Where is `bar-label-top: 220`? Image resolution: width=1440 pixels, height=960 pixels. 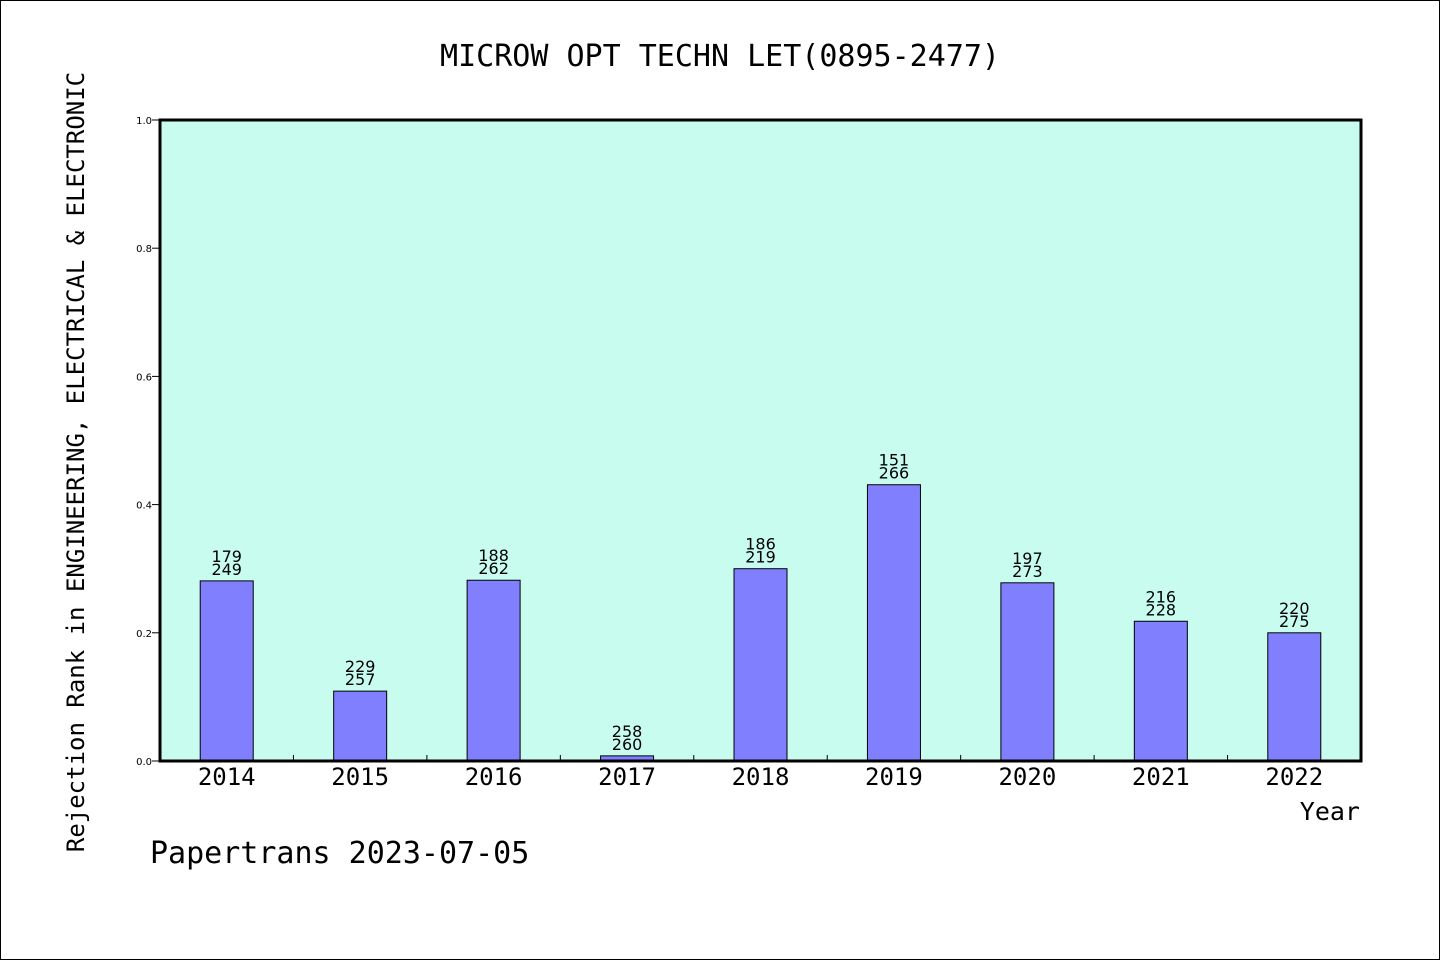 bar-label-top: 220 is located at coordinates (1294, 608).